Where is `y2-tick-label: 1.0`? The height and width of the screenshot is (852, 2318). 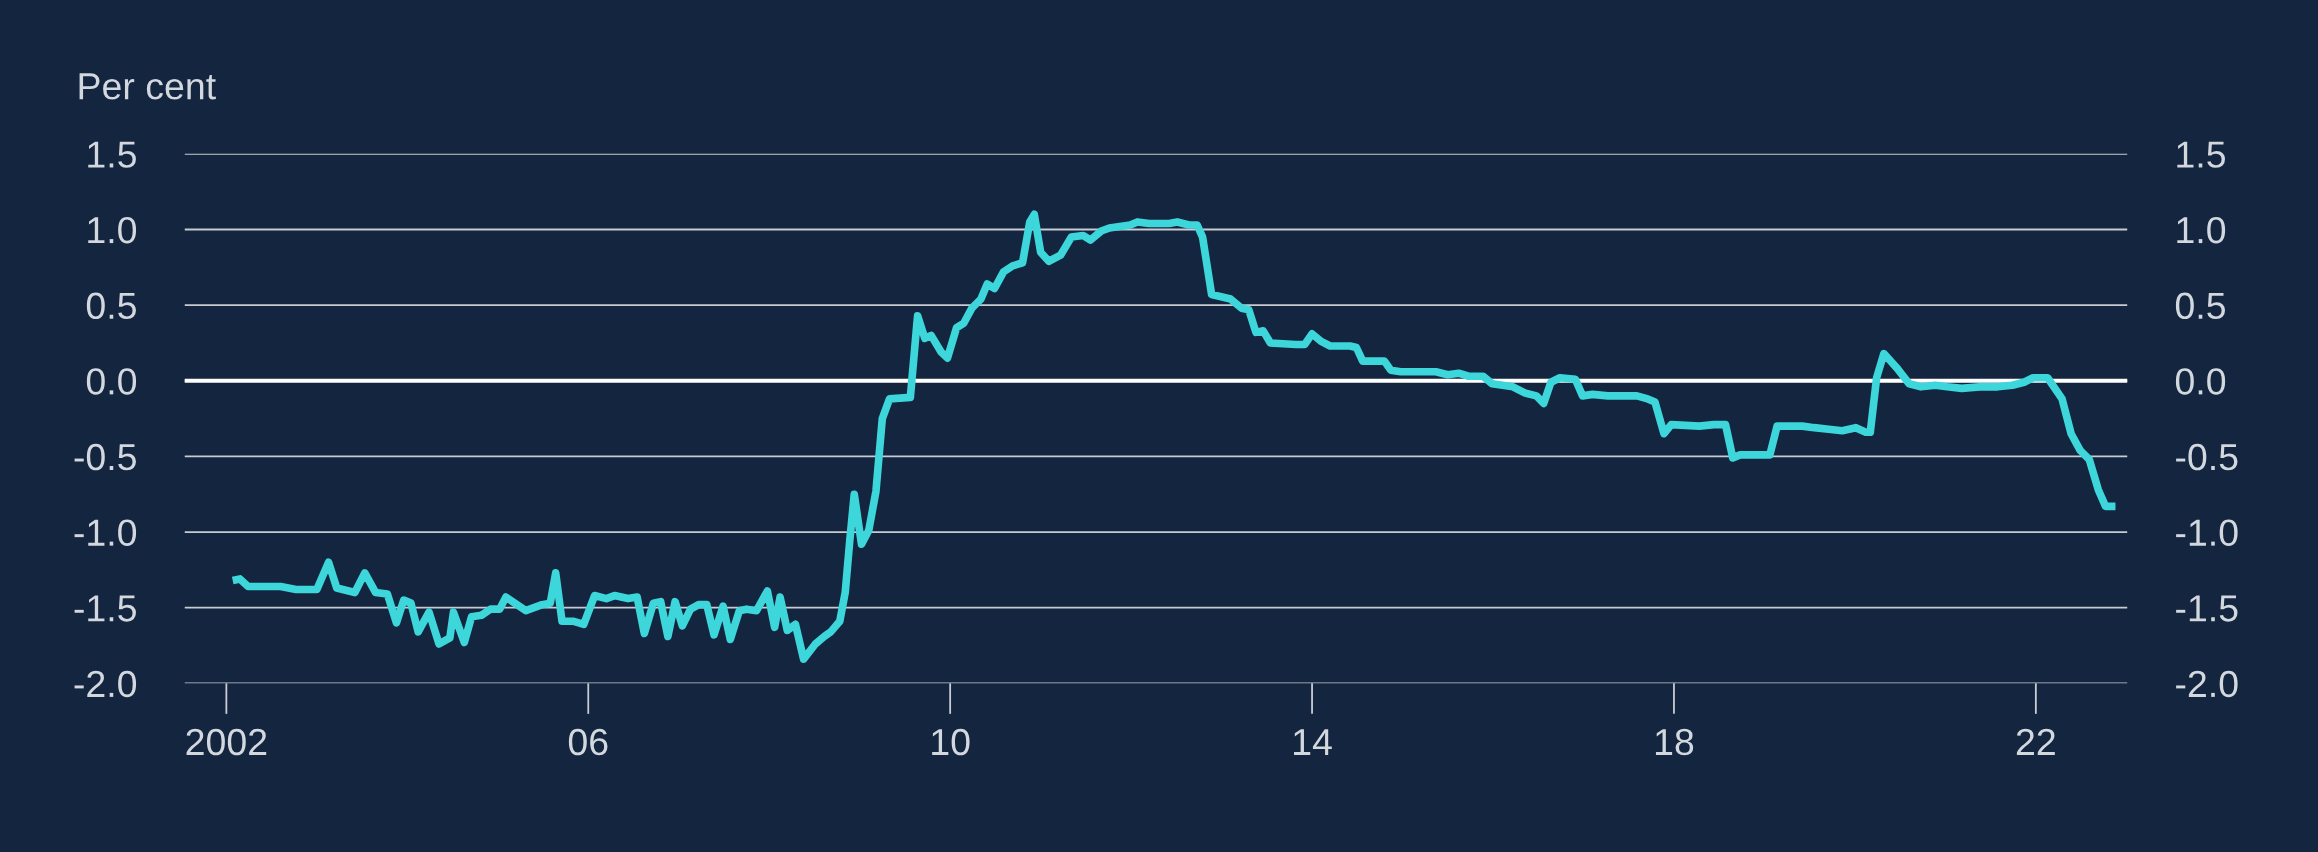
y2-tick-label: 1.0 is located at coordinates (2201, 230).